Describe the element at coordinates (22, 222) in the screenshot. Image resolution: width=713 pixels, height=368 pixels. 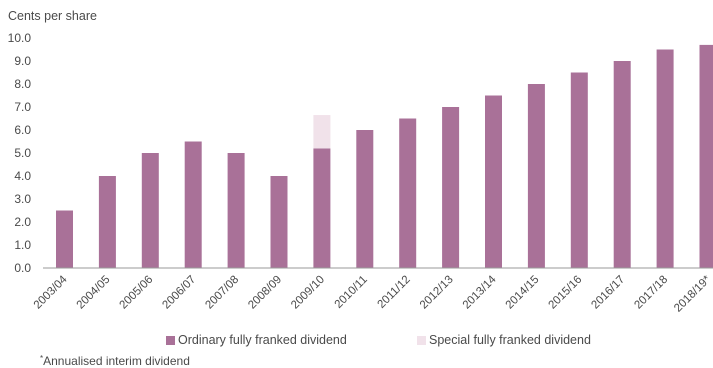
I see `y-tick-label: 2.0` at that location.